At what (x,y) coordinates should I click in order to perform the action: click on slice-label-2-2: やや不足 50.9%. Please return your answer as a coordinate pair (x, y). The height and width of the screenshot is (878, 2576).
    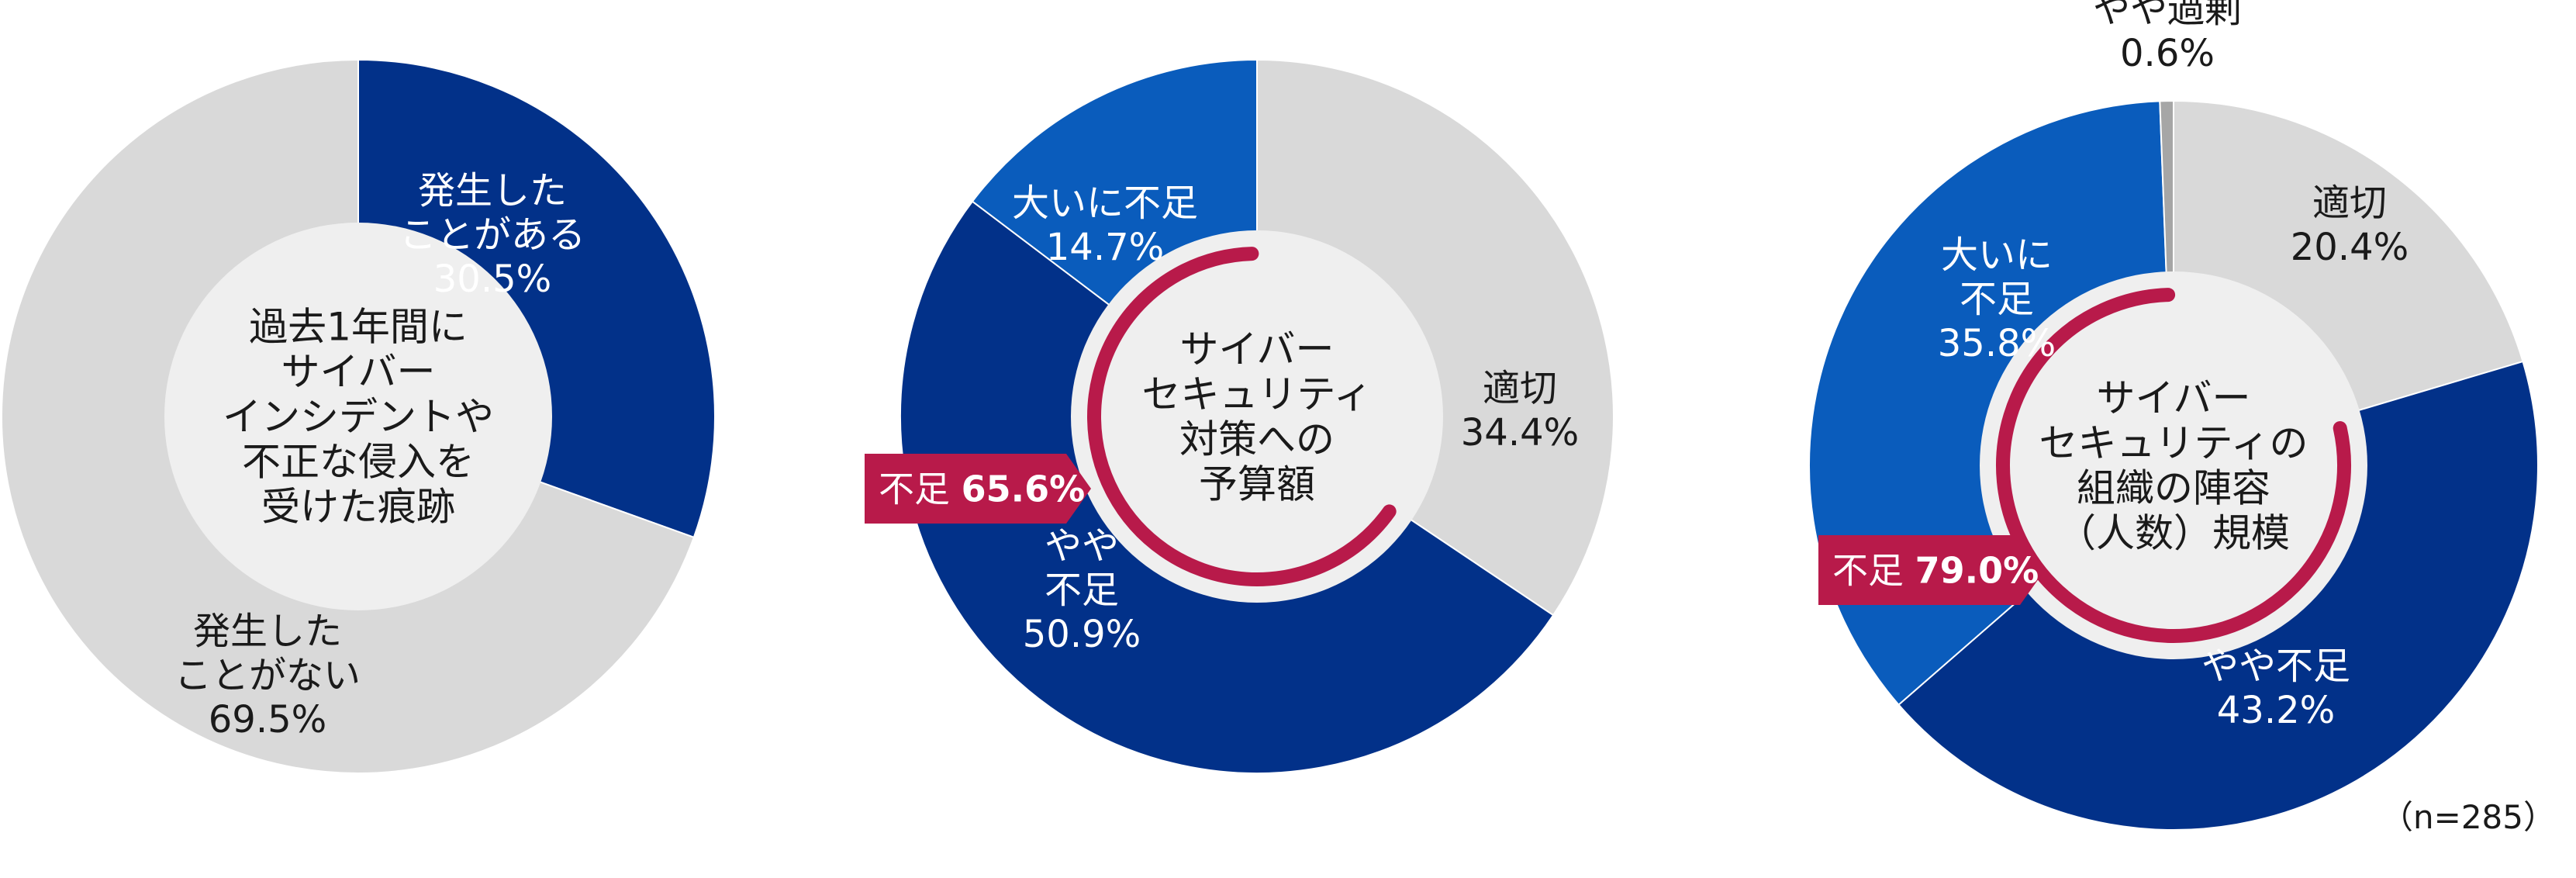
    Looking at the image, I should click on (1082, 590).